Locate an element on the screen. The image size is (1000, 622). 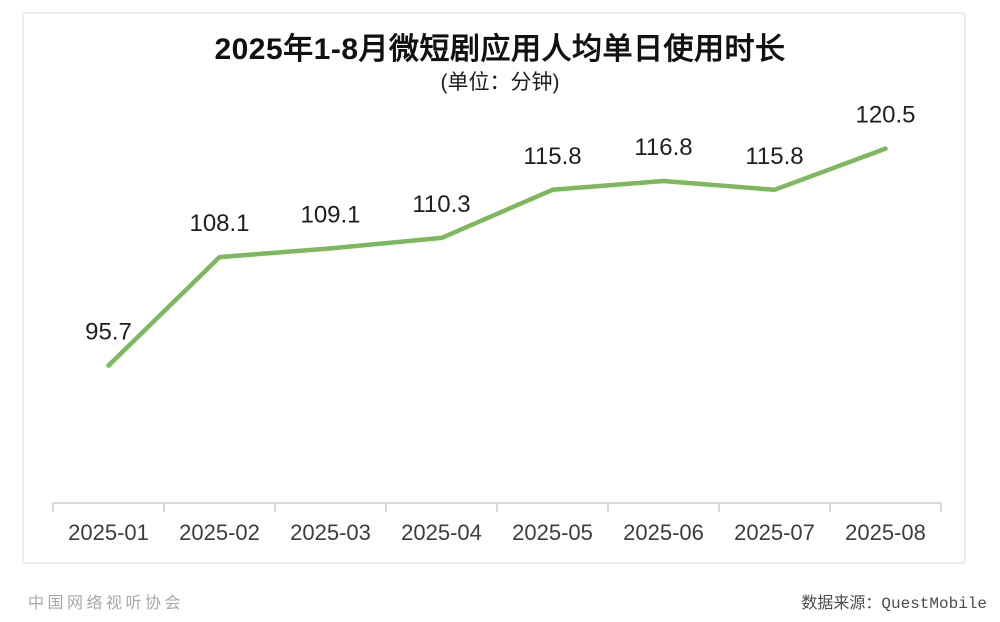
source-org-label: 中国网络视听协会 is located at coordinates (106, 603).